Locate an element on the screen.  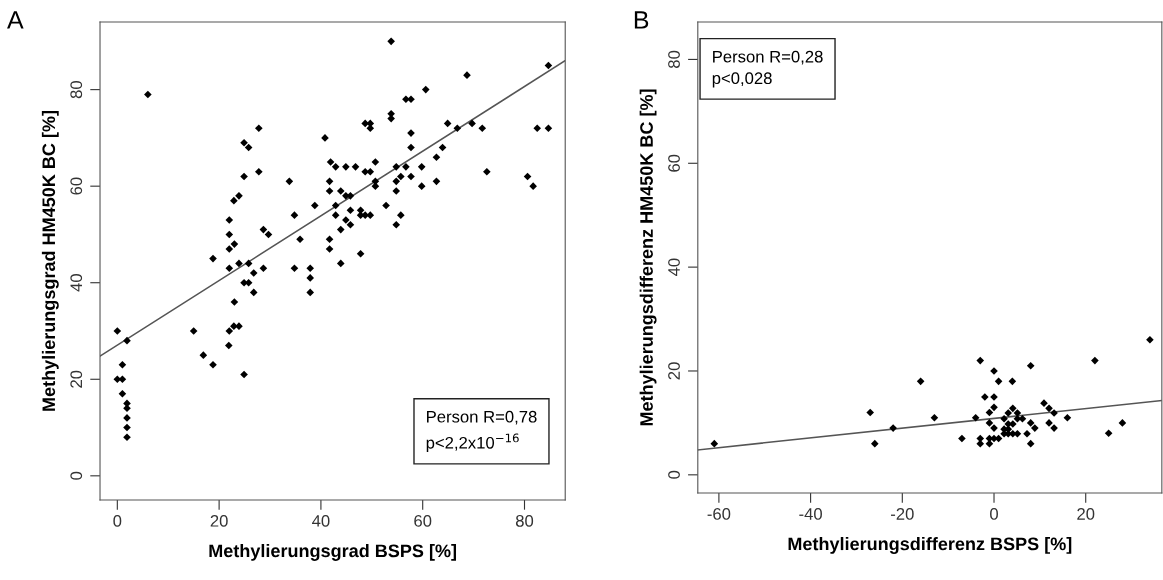
annotation: Person R=0,28 p<0,028 is located at coordinates (767, 69).